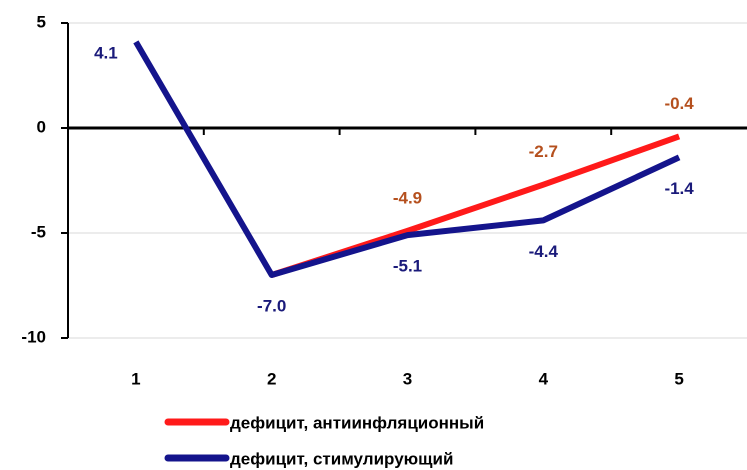  Describe the element at coordinates (543, 151) in the screenshot. I see `data-label: -2.7` at that location.